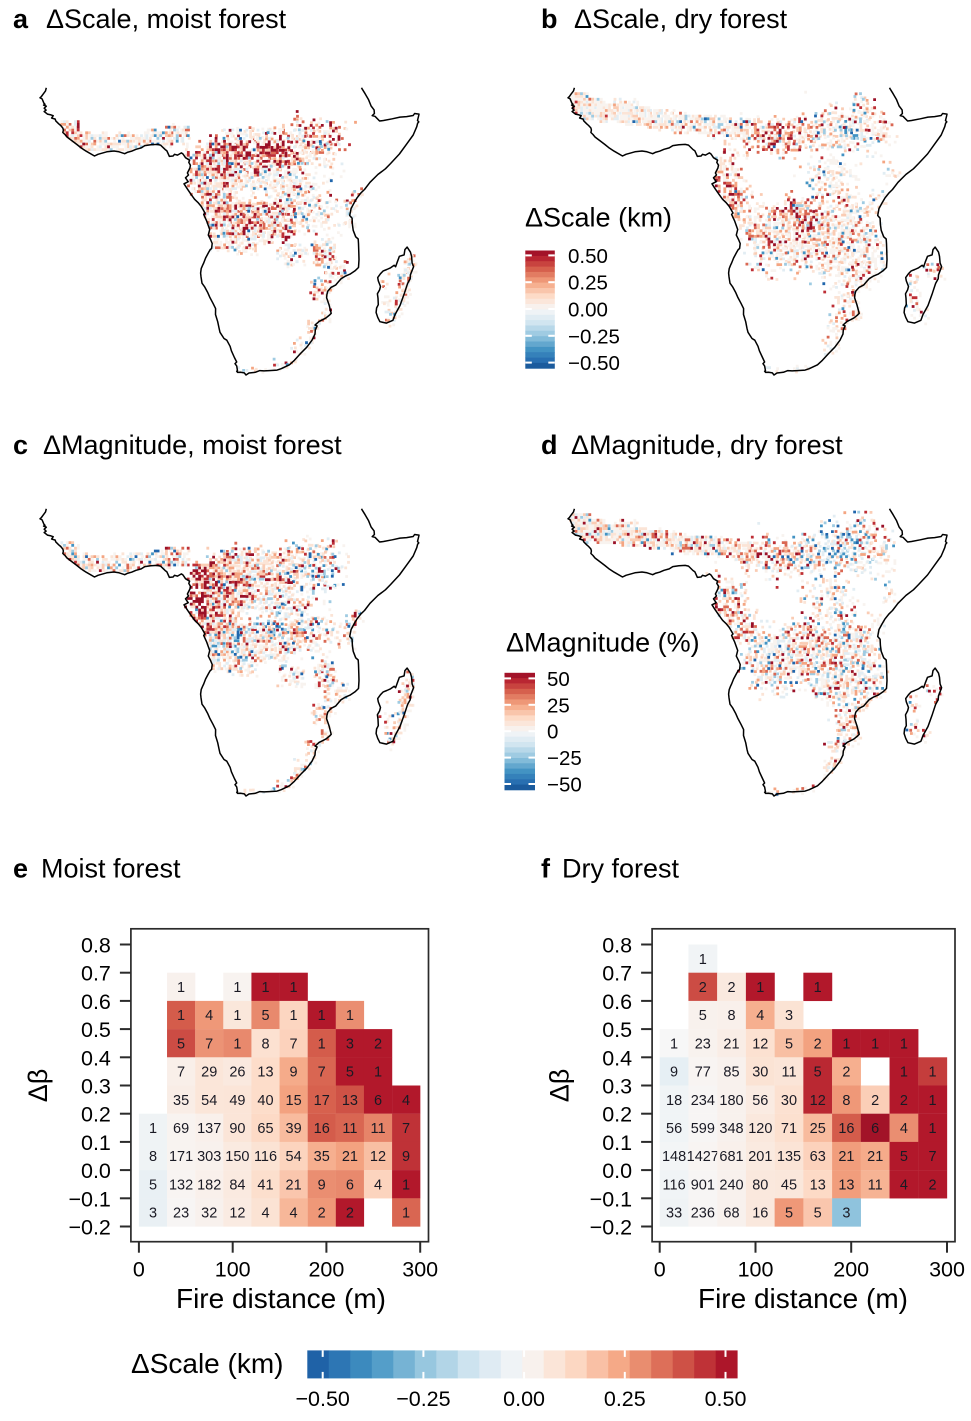 The image size is (971, 1421). Describe the element at coordinates (322, 1101) in the screenshot. I see `svg-text: 17` at that location.